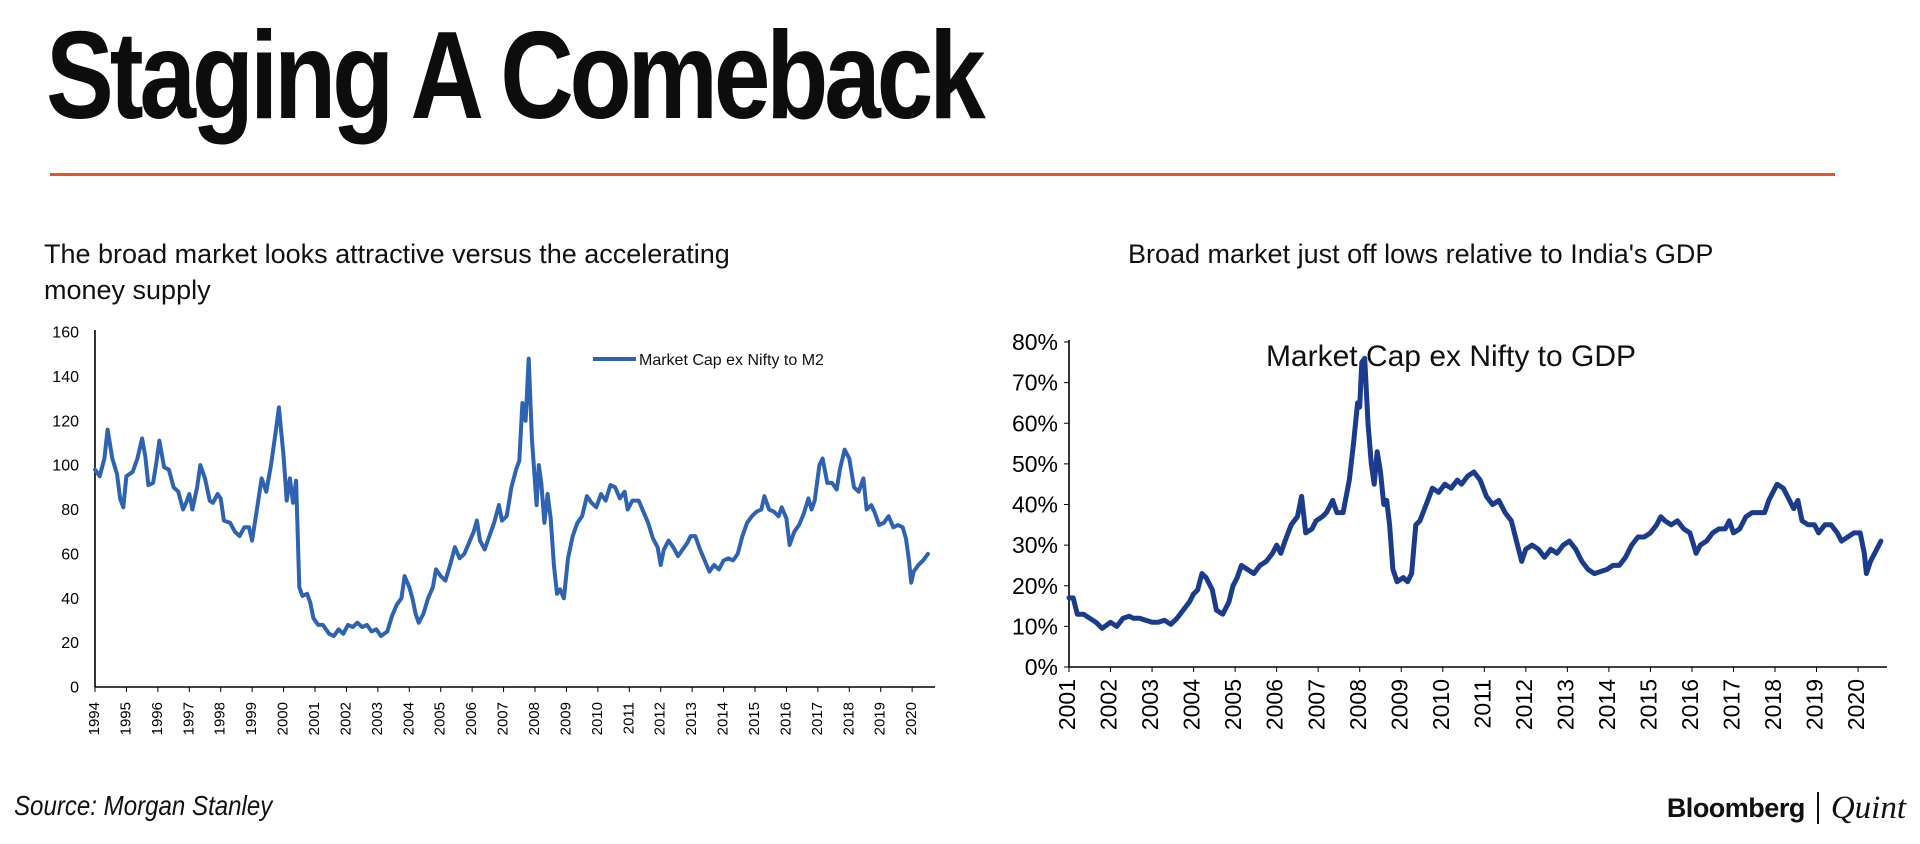 This screenshot has height=844, width=1920. I want to click on m2-x-tick-label: 1997, so click(188, 718).